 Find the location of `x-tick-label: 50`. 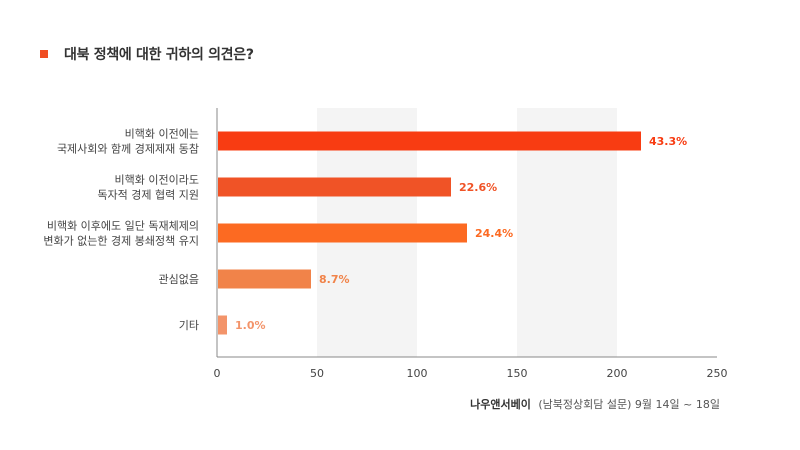

x-tick-label: 50 is located at coordinates (317, 373).